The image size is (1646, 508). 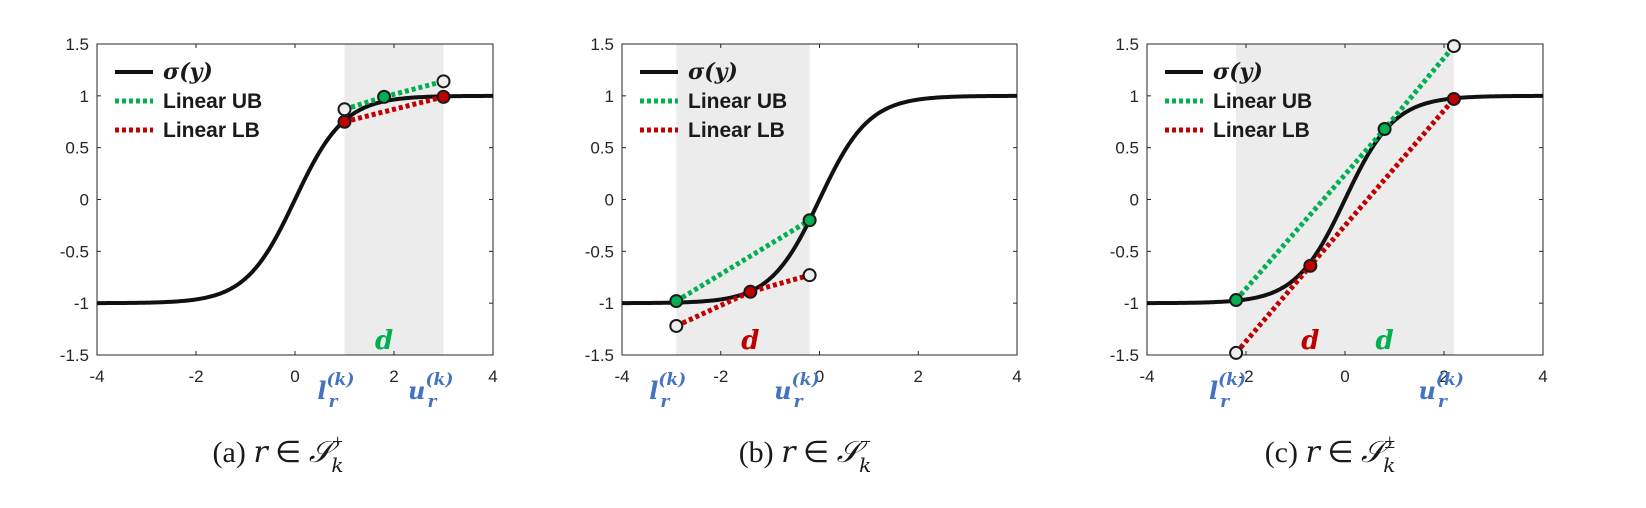 I want to click on linear-lb-line, so click(x=743, y=300).